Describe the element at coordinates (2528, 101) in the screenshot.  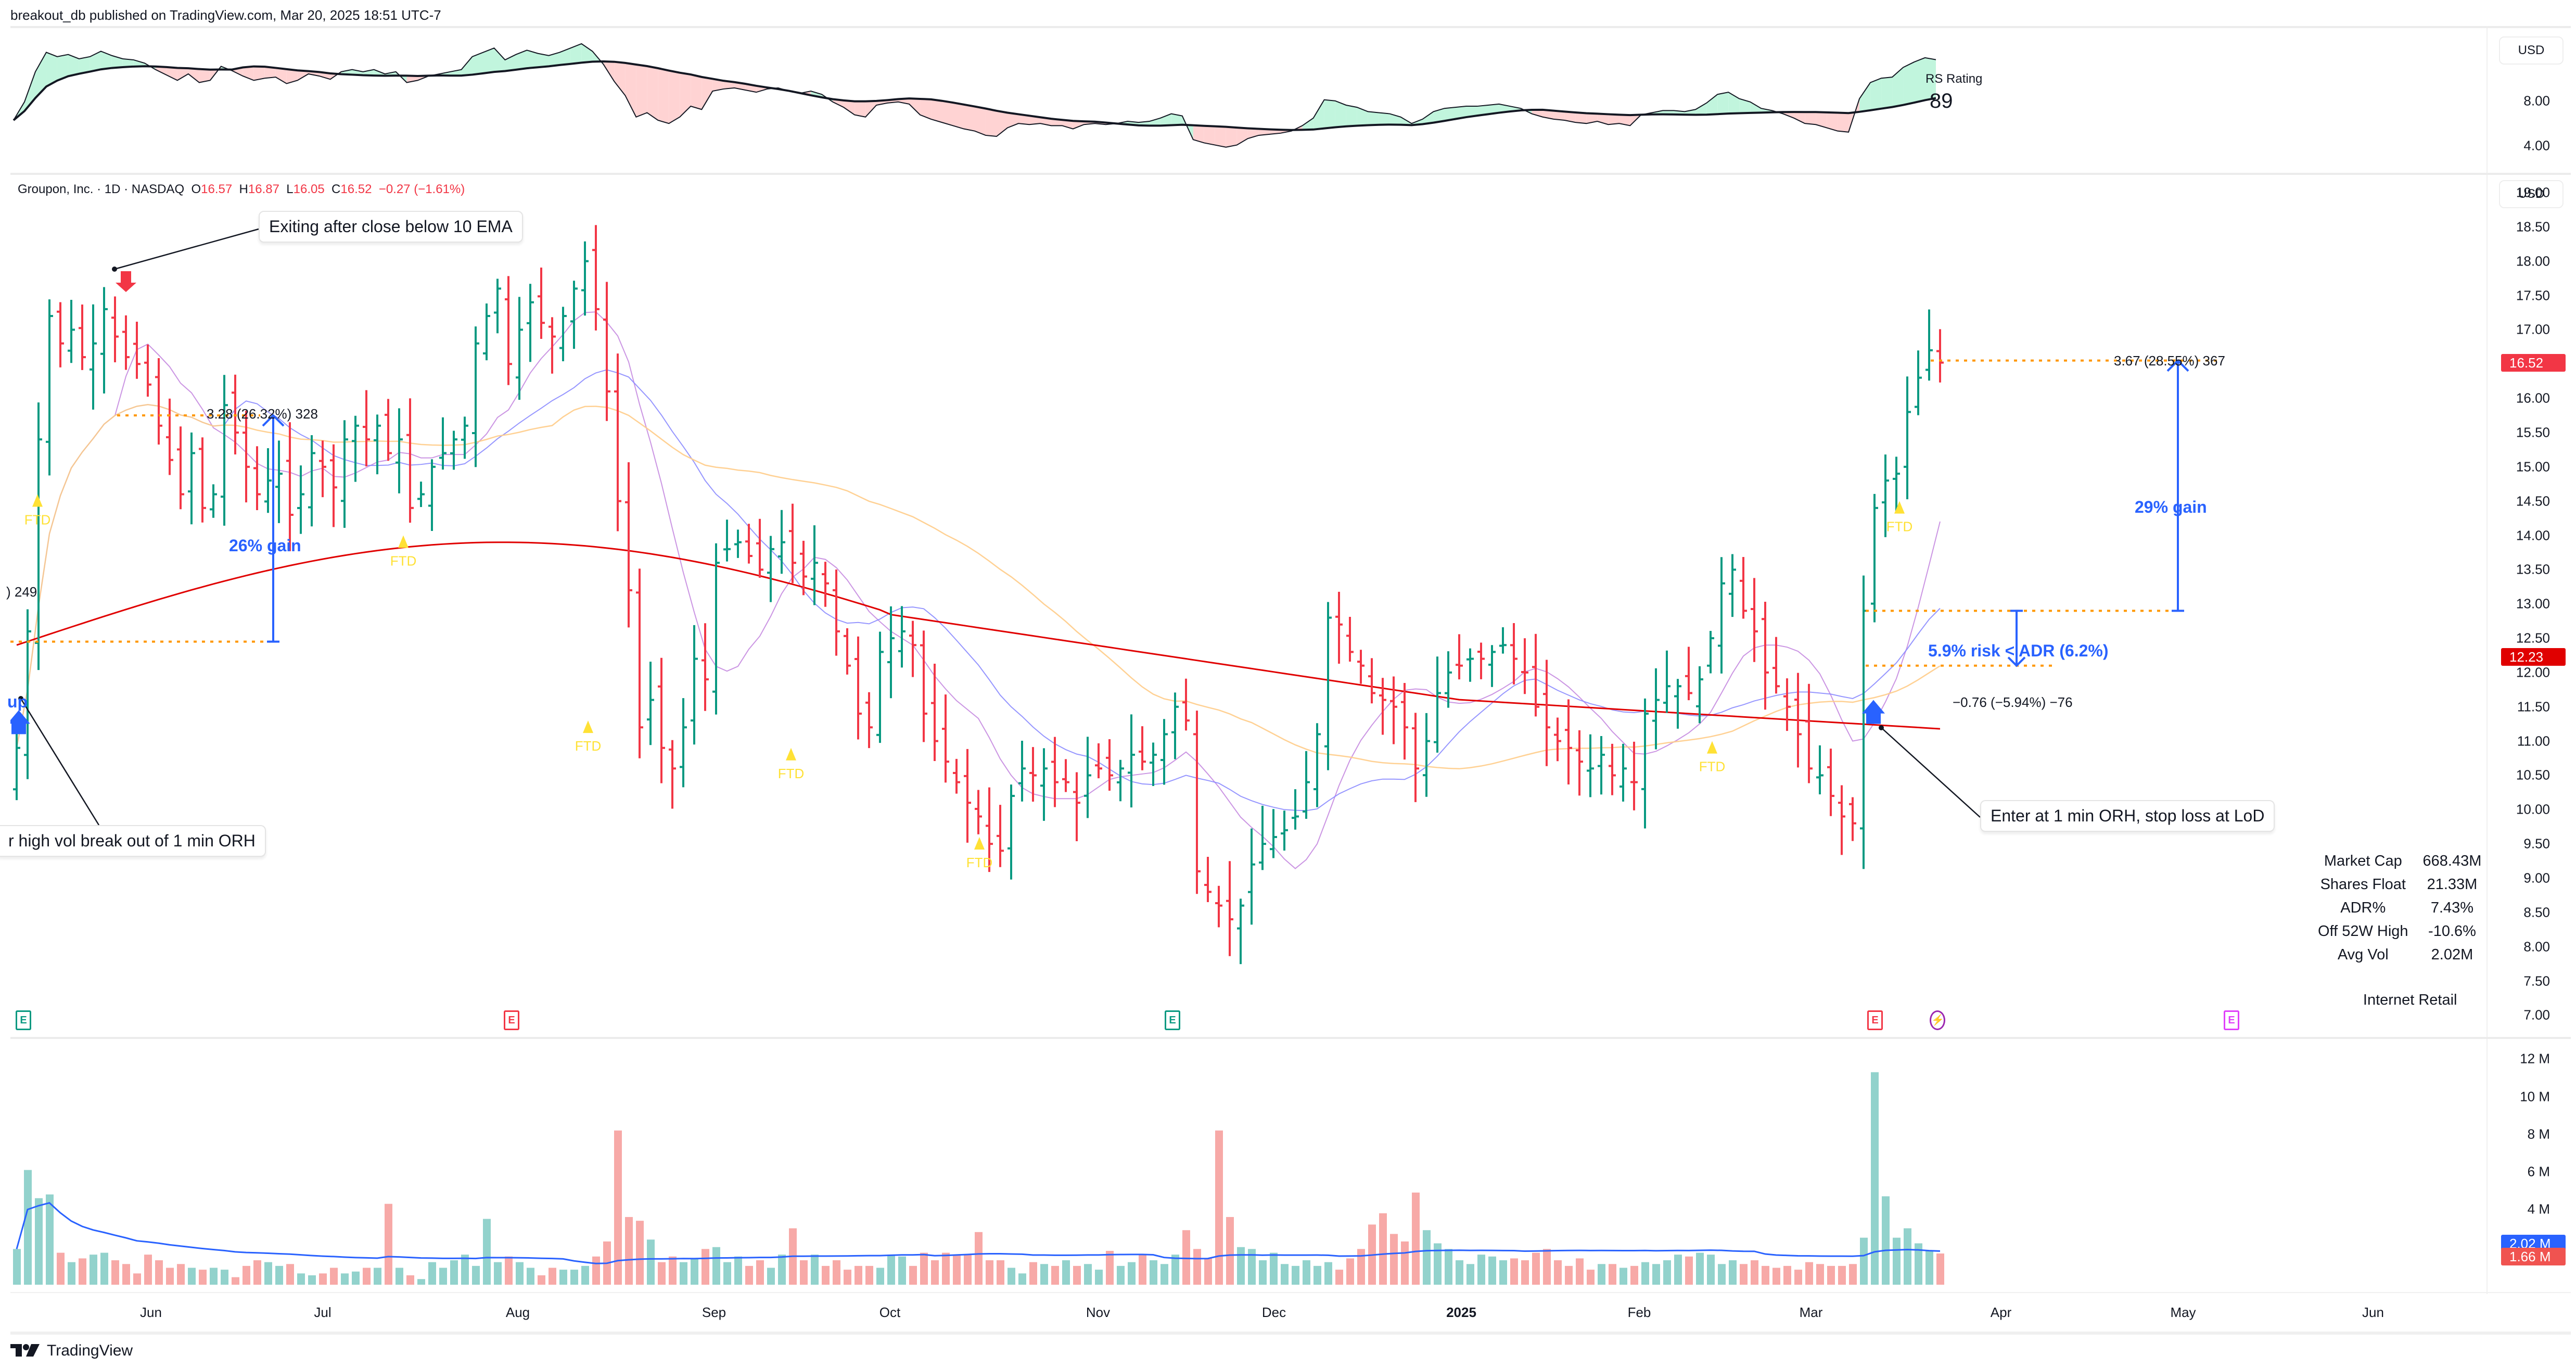
I see `rs-price-axis: USD 8.00 4.00` at that location.